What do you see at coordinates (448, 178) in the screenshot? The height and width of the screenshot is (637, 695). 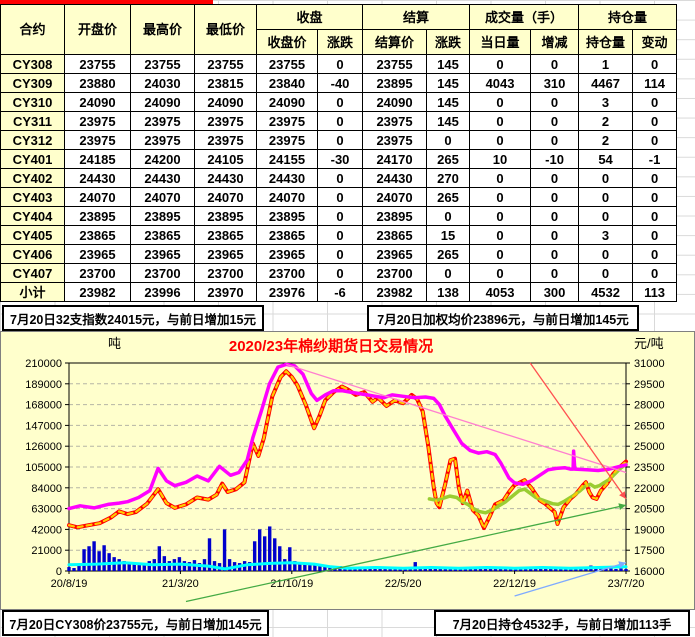 I see `value-cell: 270` at bounding box center [448, 178].